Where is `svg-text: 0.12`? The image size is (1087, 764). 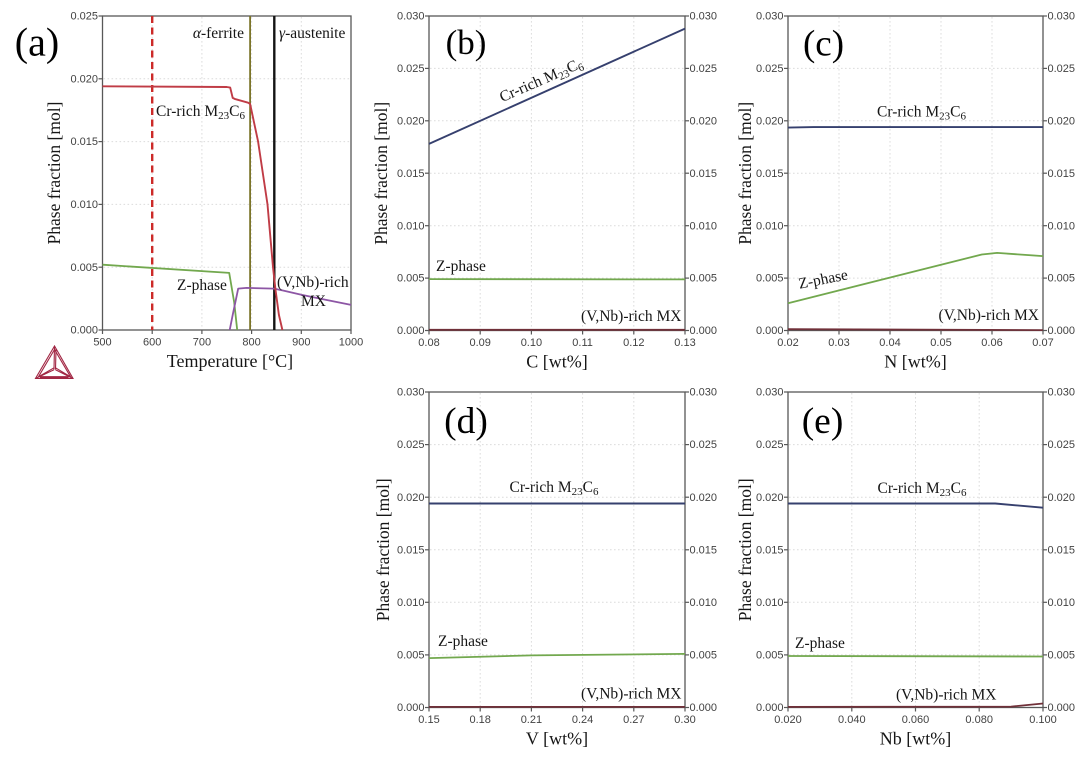
svg-text: 0.12 is located at coordinates (633, 343).